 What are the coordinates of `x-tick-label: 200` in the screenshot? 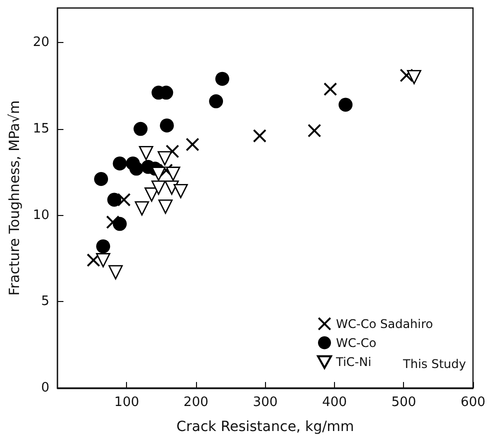 It's located at (196, 402).